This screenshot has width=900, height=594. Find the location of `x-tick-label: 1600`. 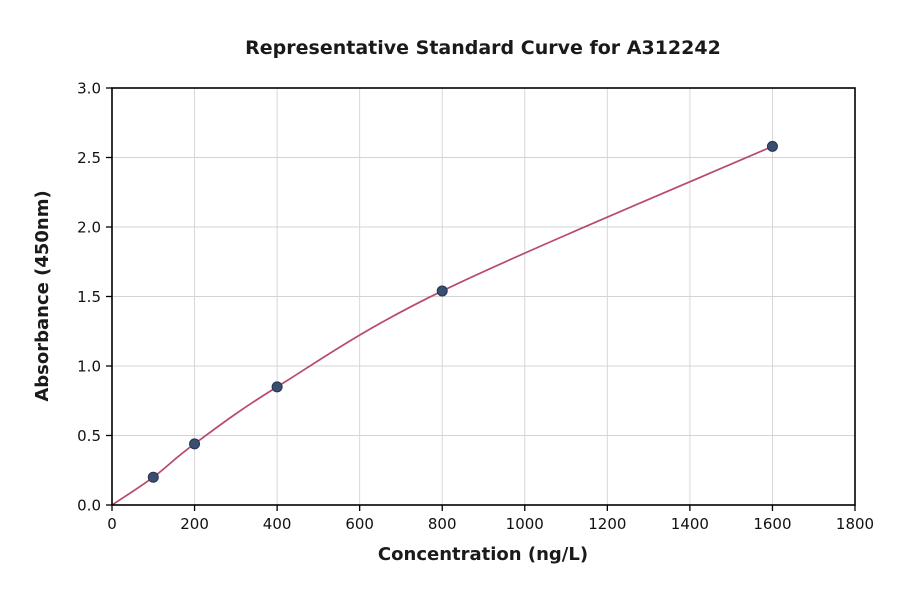

x-tick-label: 1600 is located at coordinates (772, 524).